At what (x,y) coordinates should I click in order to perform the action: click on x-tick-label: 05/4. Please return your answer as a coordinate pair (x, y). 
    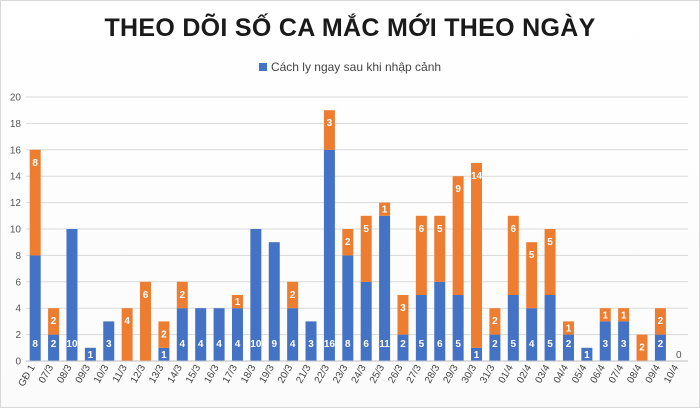
    Looking at the image, I should click on (579, 374).